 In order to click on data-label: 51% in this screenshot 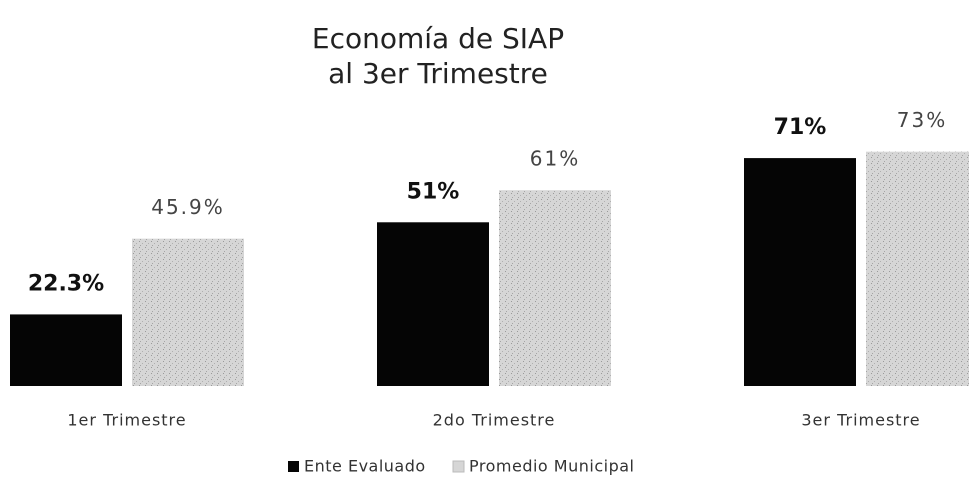, I will do `click(433, 191)`.